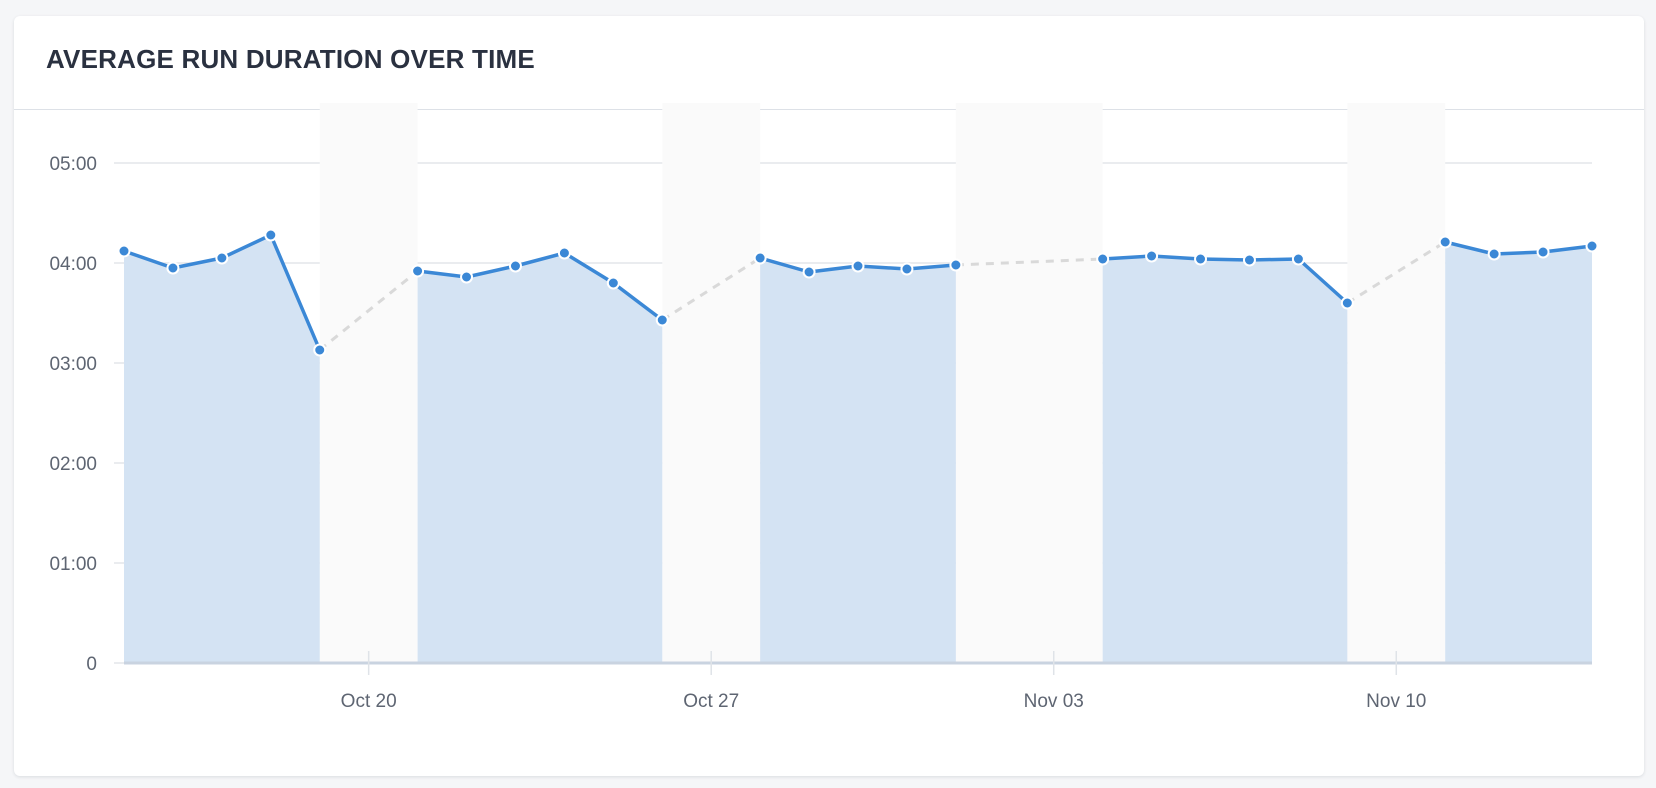 This screenshot has width=1656, height=788. Describe the element at coordinates (290, 59) in the screenshot. I see `chart-title: AVERAGE RUN DURATION OVER TIME` at that location.